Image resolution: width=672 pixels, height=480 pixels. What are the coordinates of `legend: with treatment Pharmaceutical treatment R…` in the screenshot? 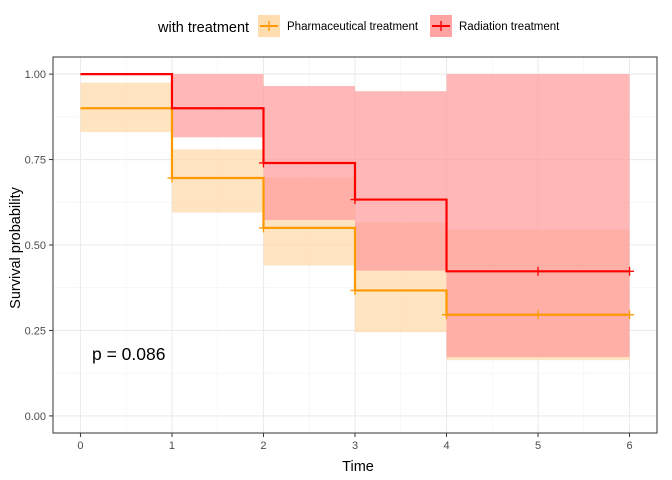 It's located at (358, 26).